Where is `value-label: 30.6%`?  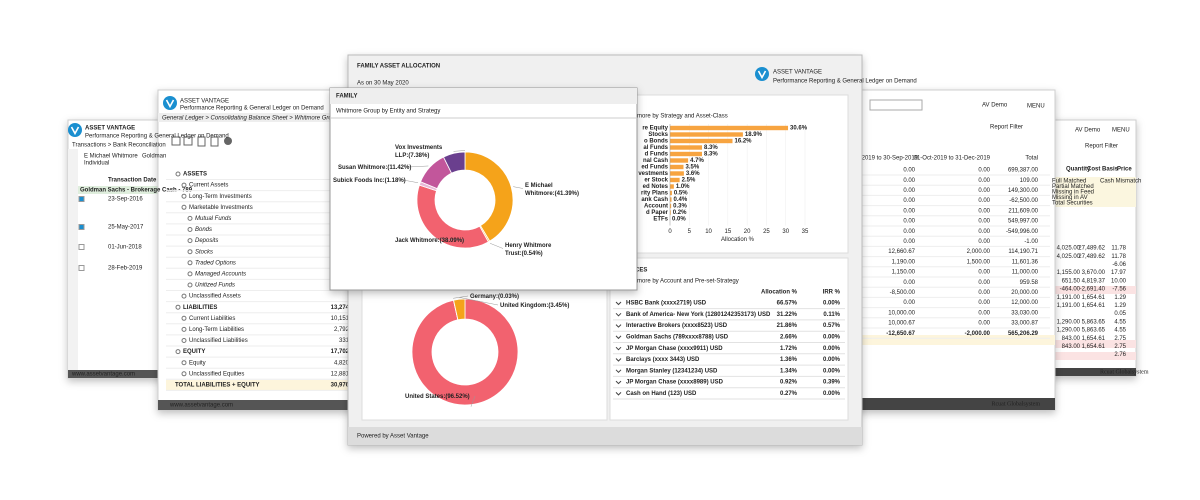 value-label: 30.6% is located at coordinates (799, 129).